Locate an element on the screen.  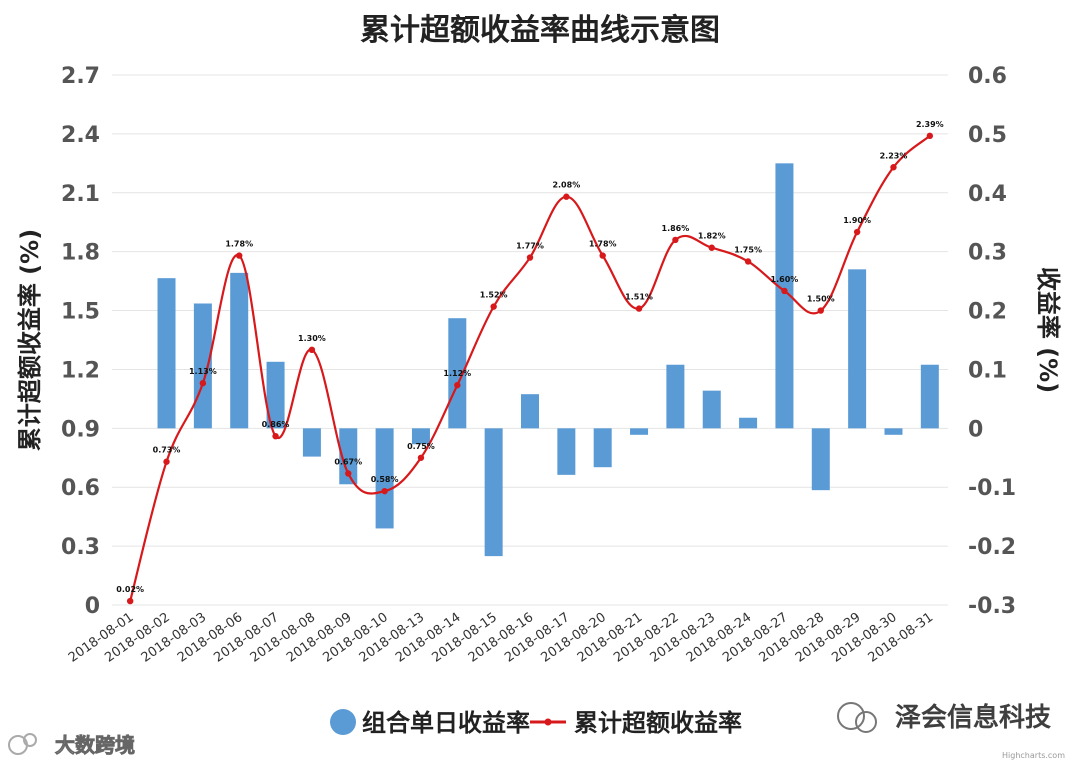
data-label: 1.52% is located at coordinates (494, 295).